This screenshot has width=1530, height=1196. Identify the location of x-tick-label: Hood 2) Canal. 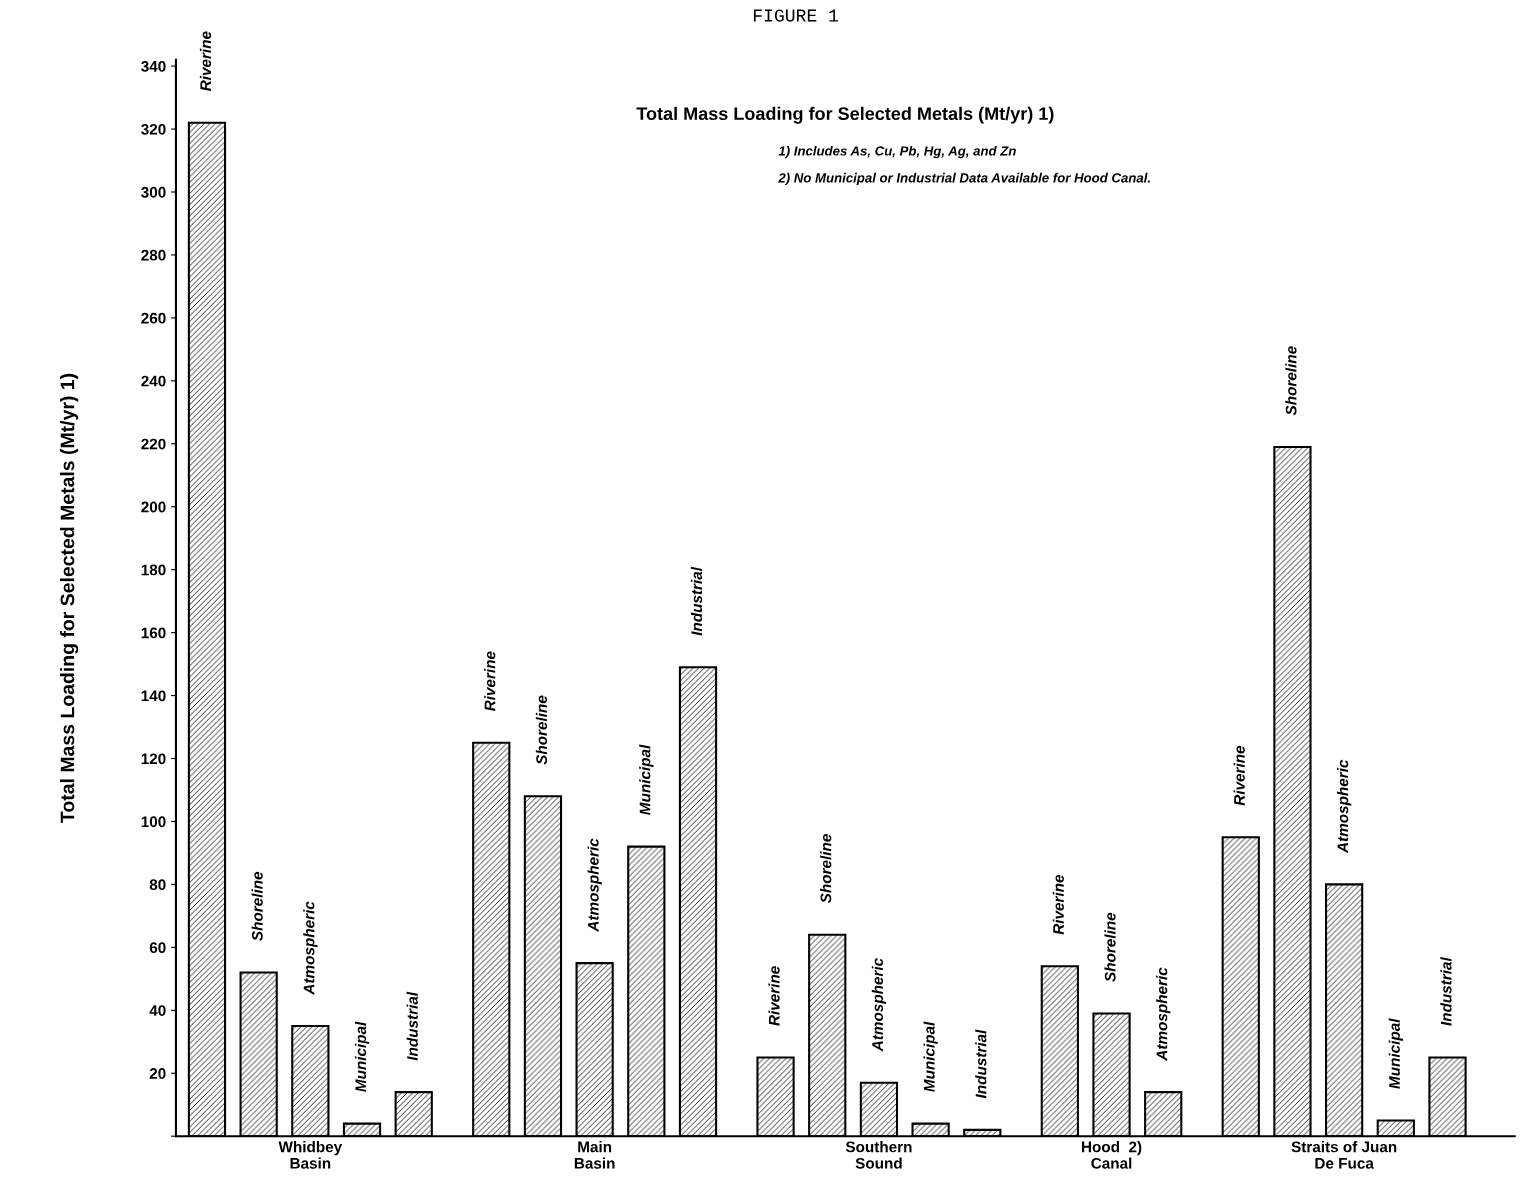
(1112, 1155).